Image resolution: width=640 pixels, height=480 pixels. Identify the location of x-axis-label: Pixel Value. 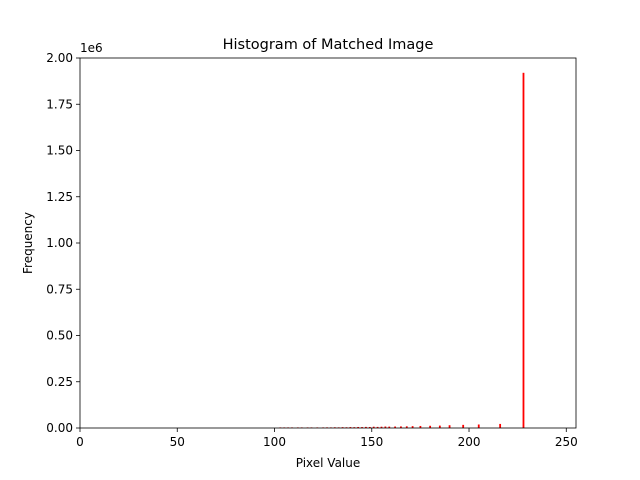
(328, 463).